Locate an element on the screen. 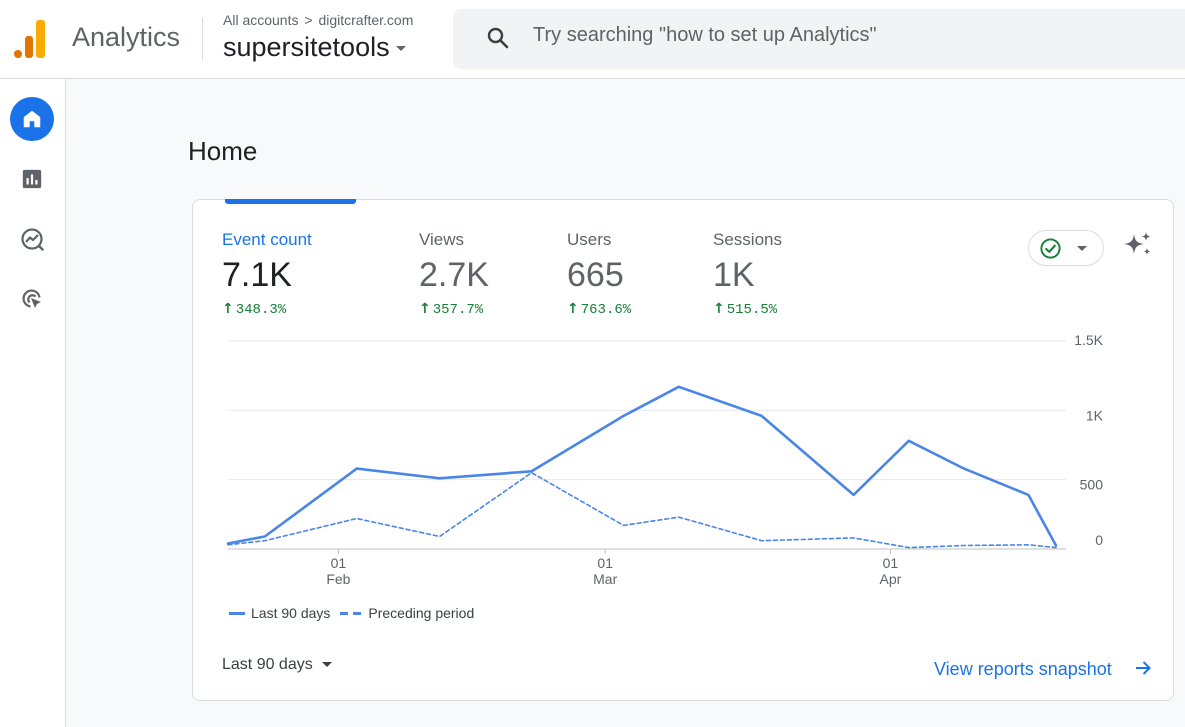 The image size is (1185, 727). metric-tab-users: Users 665 ↑ 763.6% is located at coordinates (599, 274).